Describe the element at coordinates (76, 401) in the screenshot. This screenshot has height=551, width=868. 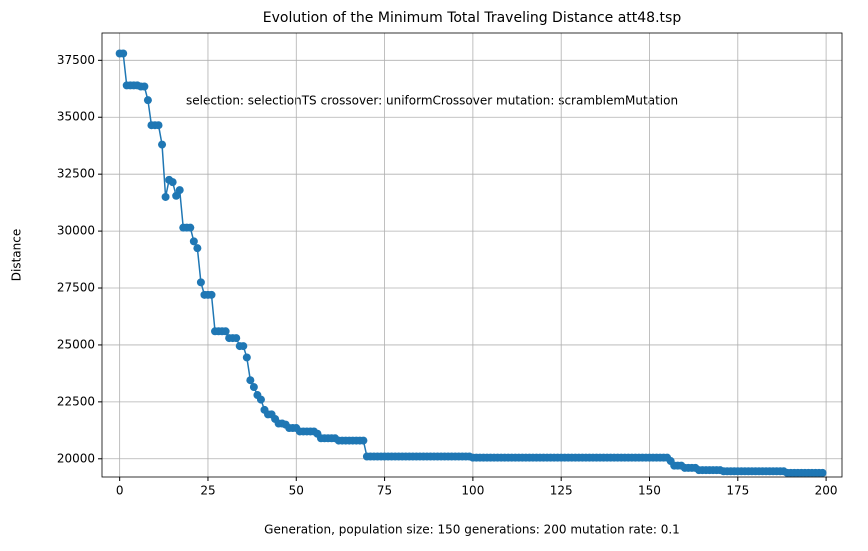
I see `y-tick-label: 22500` at that location.